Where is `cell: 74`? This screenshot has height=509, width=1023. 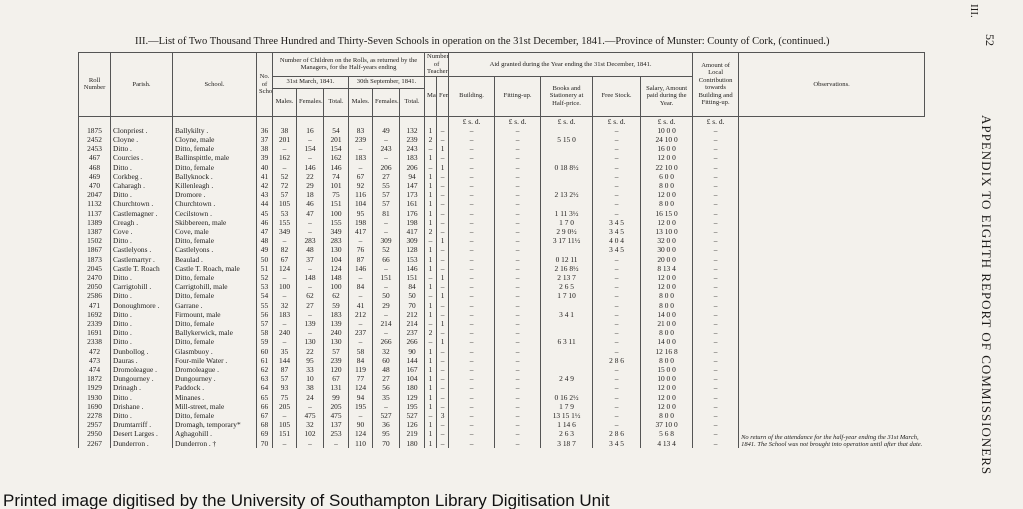 cell: 74 is located at coordinates (336, 176).